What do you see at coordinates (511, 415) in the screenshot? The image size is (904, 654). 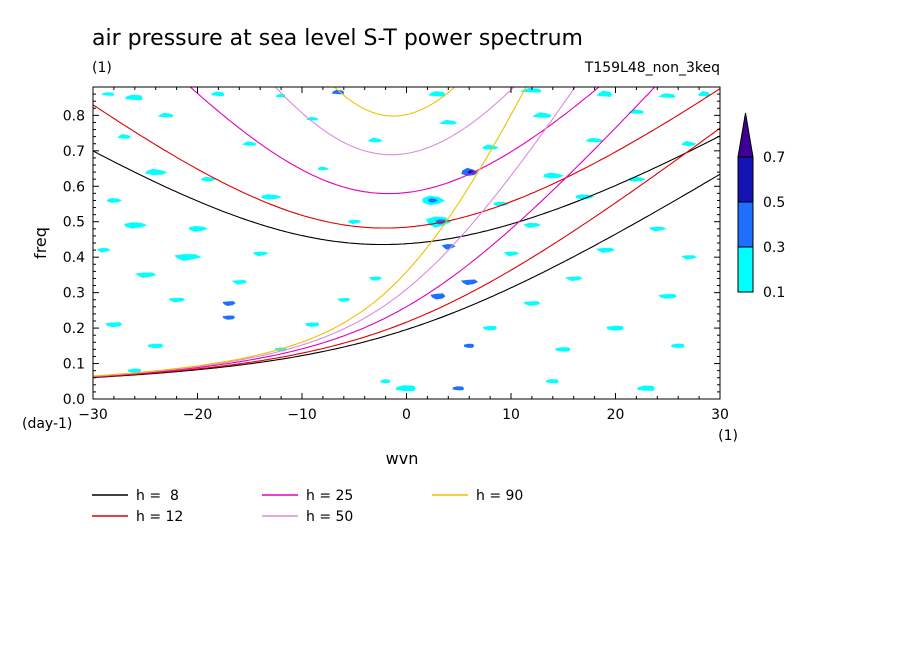 I see `x-tick-label: 10` at bounding box center [511, 415].